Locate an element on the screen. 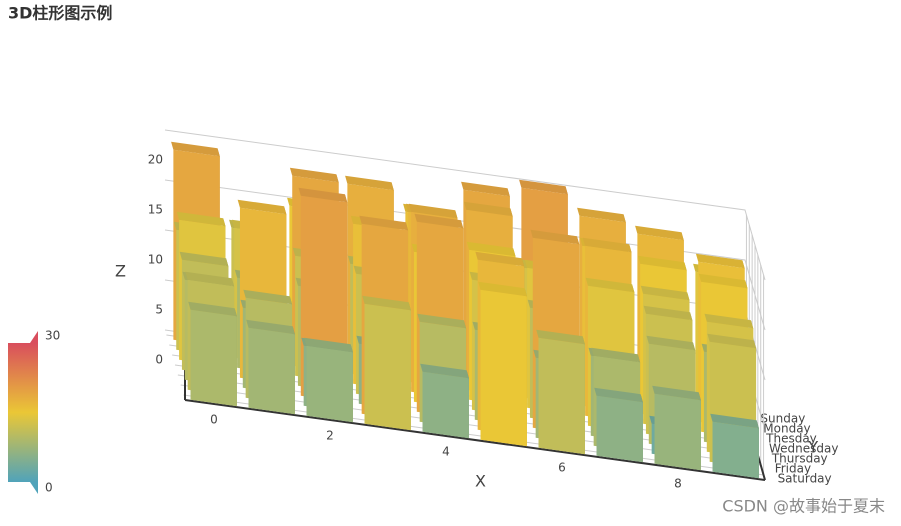  x-tick-label: 4 is located at coordinates (446, 452).